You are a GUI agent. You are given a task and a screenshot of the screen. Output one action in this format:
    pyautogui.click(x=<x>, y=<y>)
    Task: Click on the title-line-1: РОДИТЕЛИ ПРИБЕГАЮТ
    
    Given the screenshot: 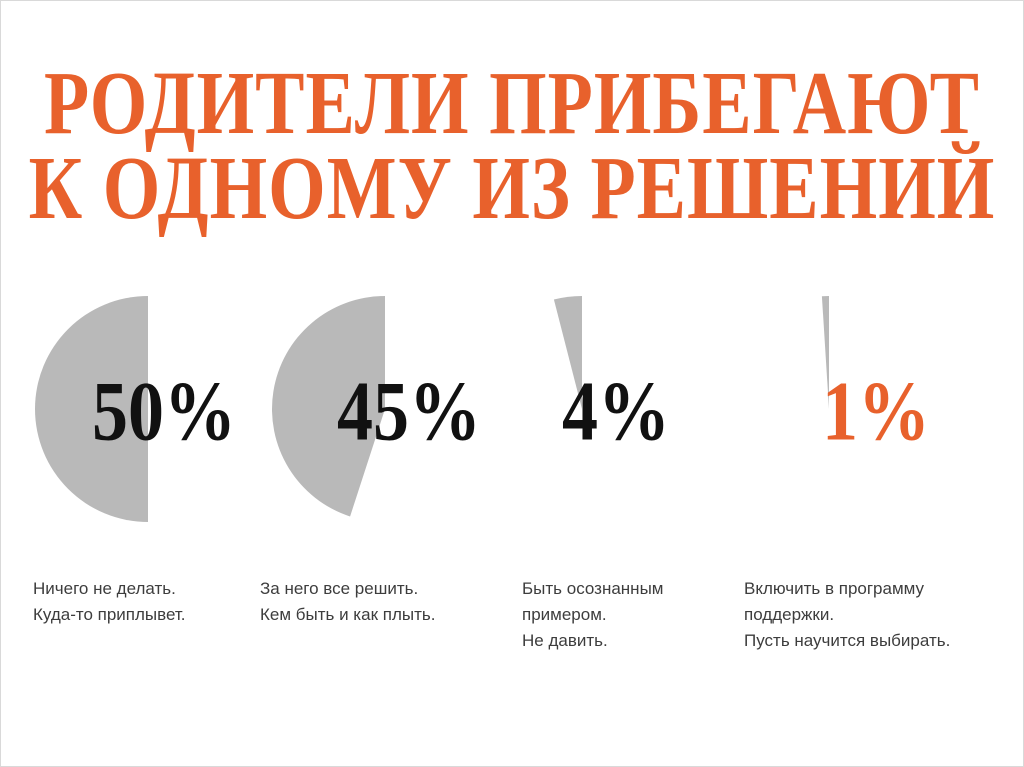 What is the action you would take?
    pyautogui.click(x=512, y=103)
    